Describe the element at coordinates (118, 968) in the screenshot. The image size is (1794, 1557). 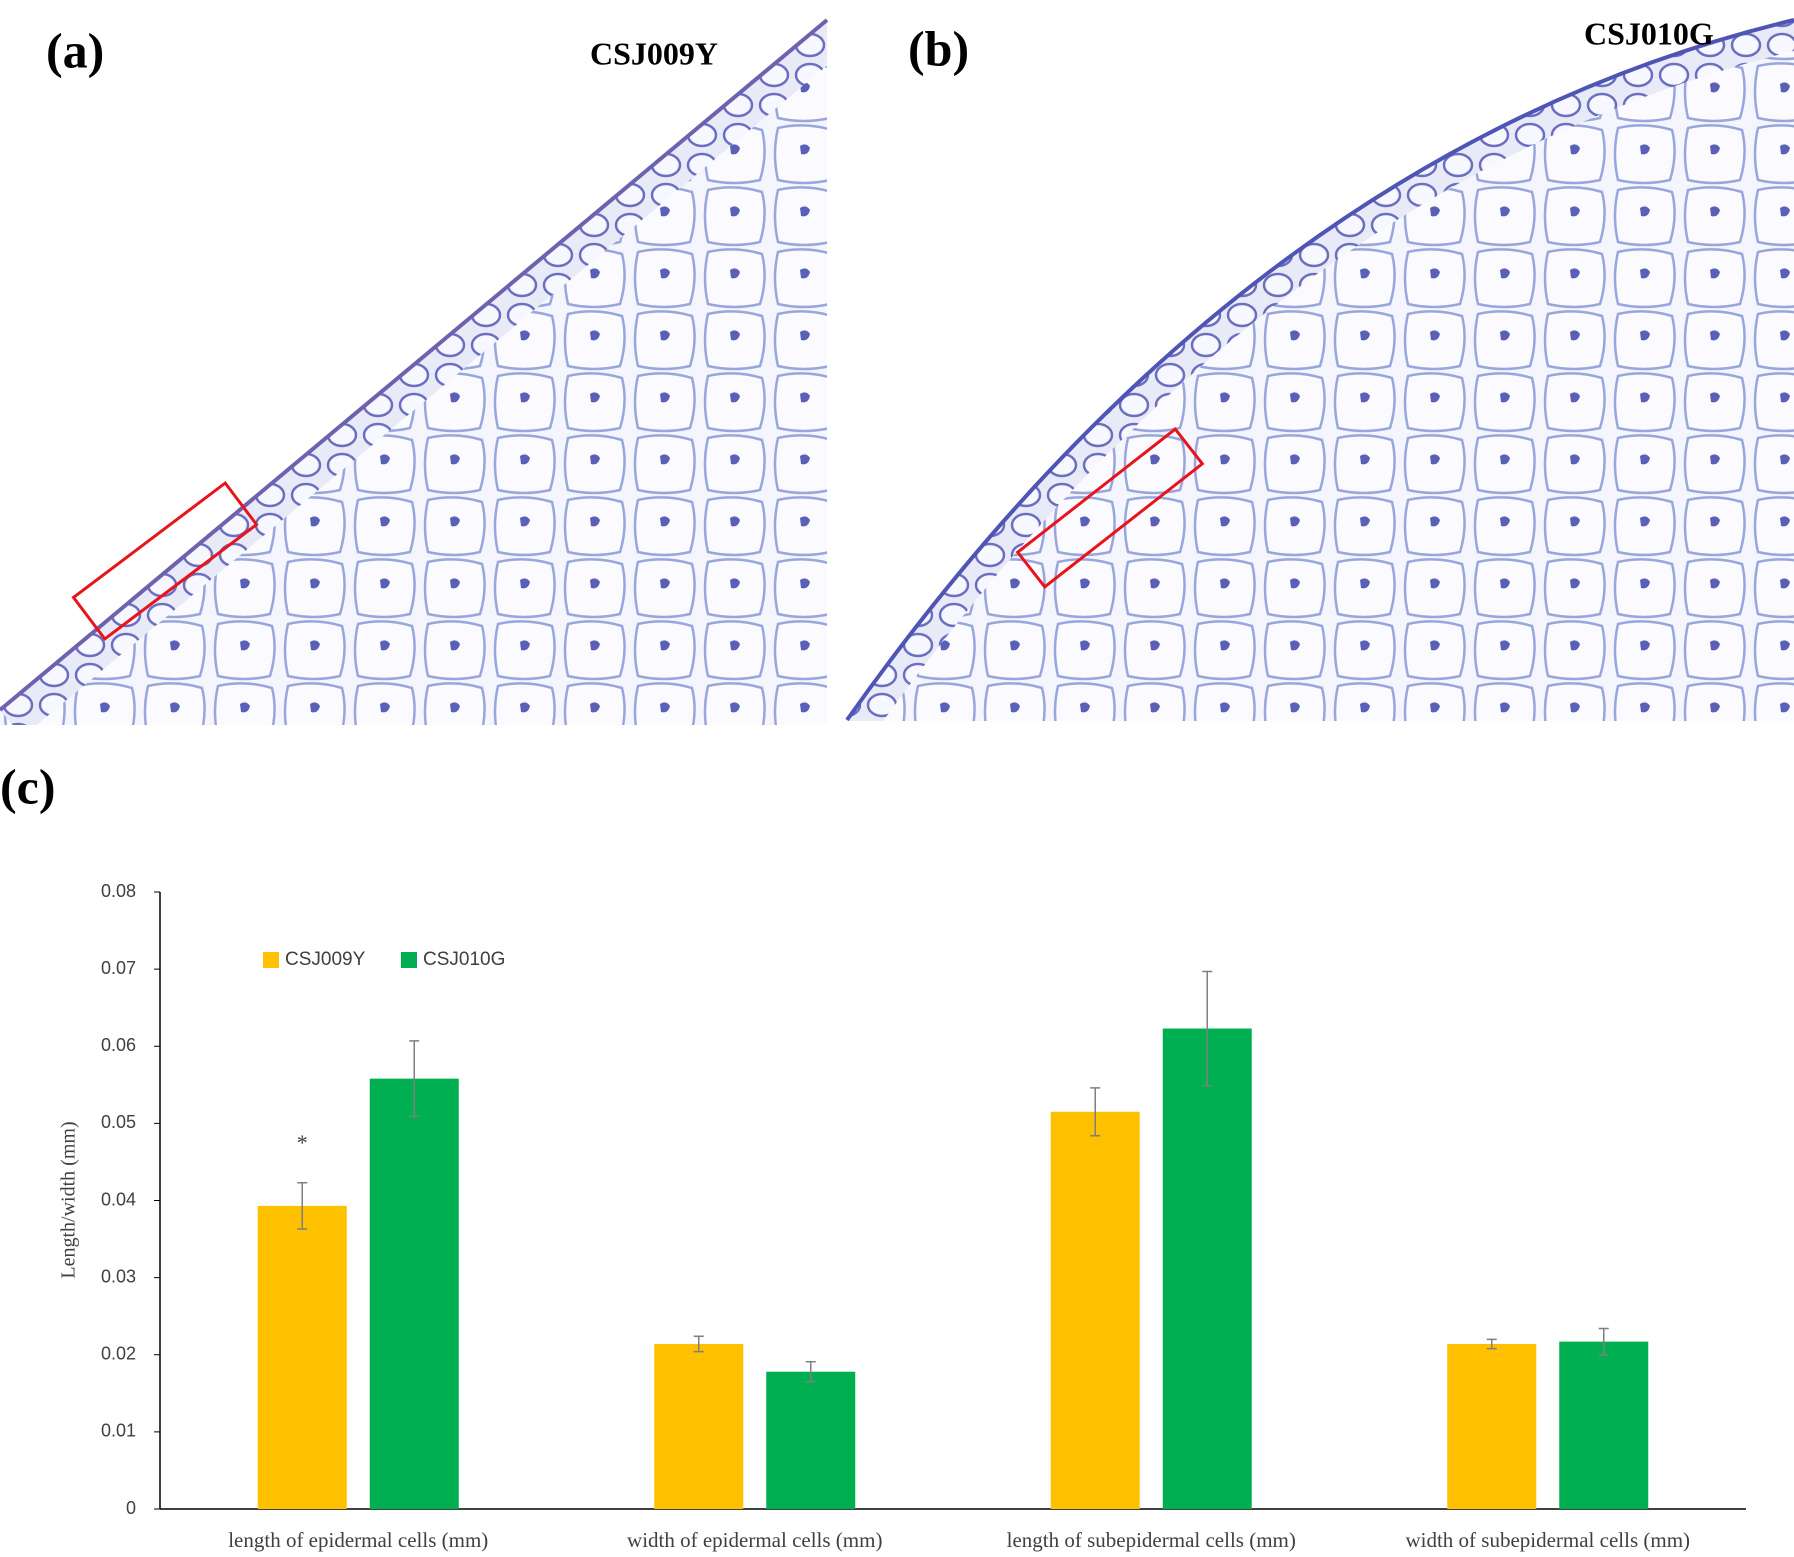
I see `y-tick-label: 0.07` at that location.